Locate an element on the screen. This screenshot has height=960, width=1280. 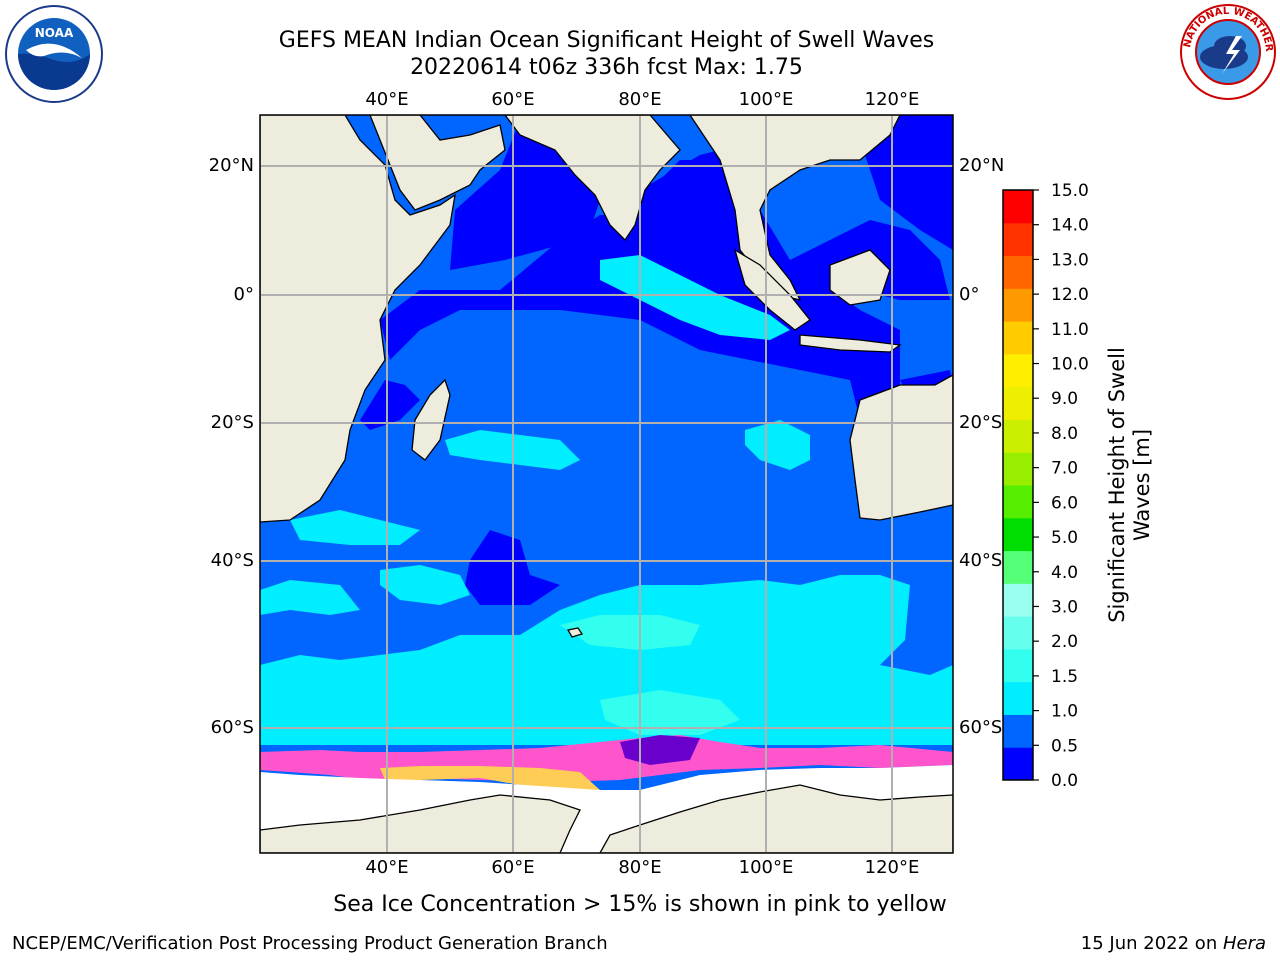
antarctica-west is located at coordinates (420, 823).